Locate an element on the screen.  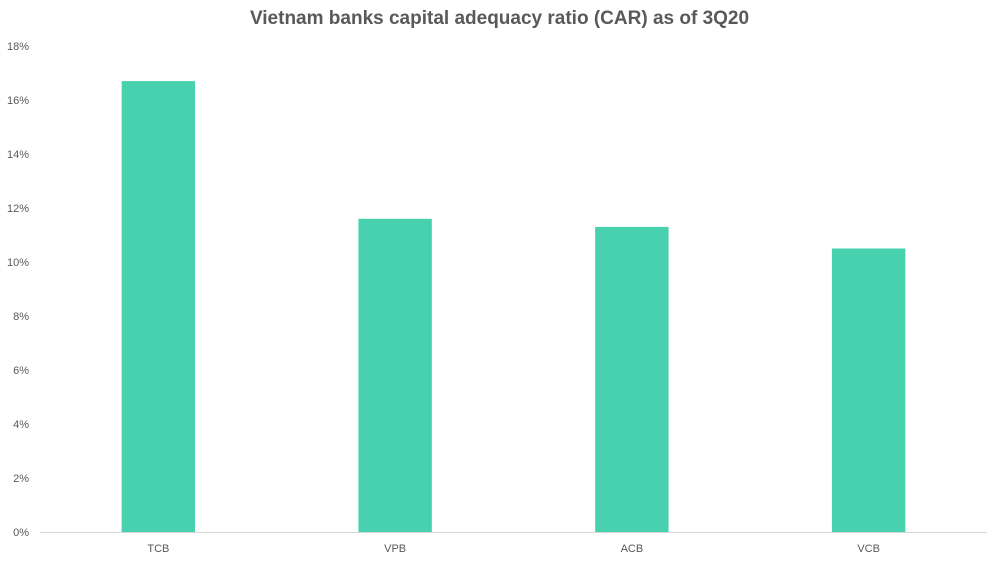
y-tick-label: 18% is located at coordinates (18, 47).